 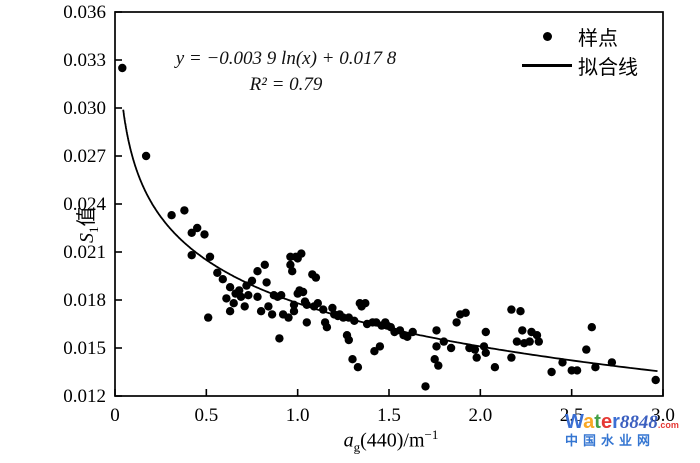 What do you see at coordinates (577, 37) in the screenshot?
I see `legend-item-samples: 样点` at bounding box center [577, 37].